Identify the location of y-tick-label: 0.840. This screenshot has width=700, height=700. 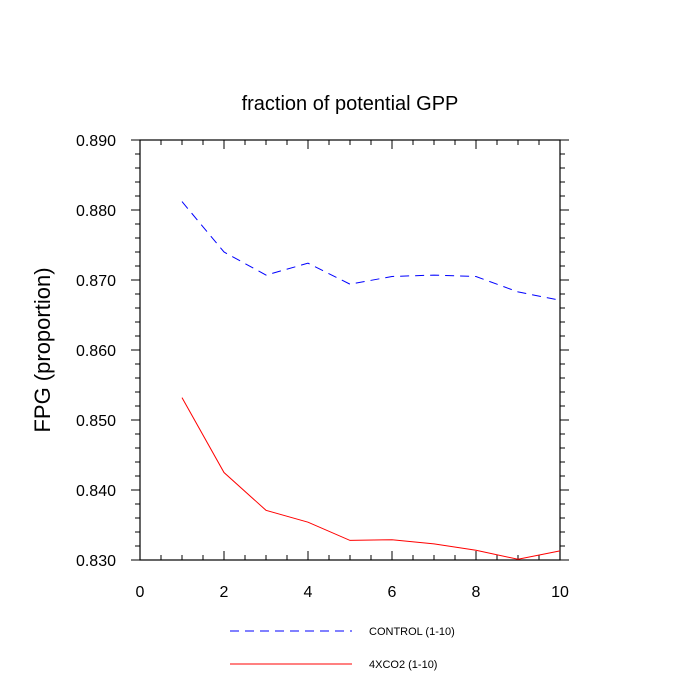
(96, 491).